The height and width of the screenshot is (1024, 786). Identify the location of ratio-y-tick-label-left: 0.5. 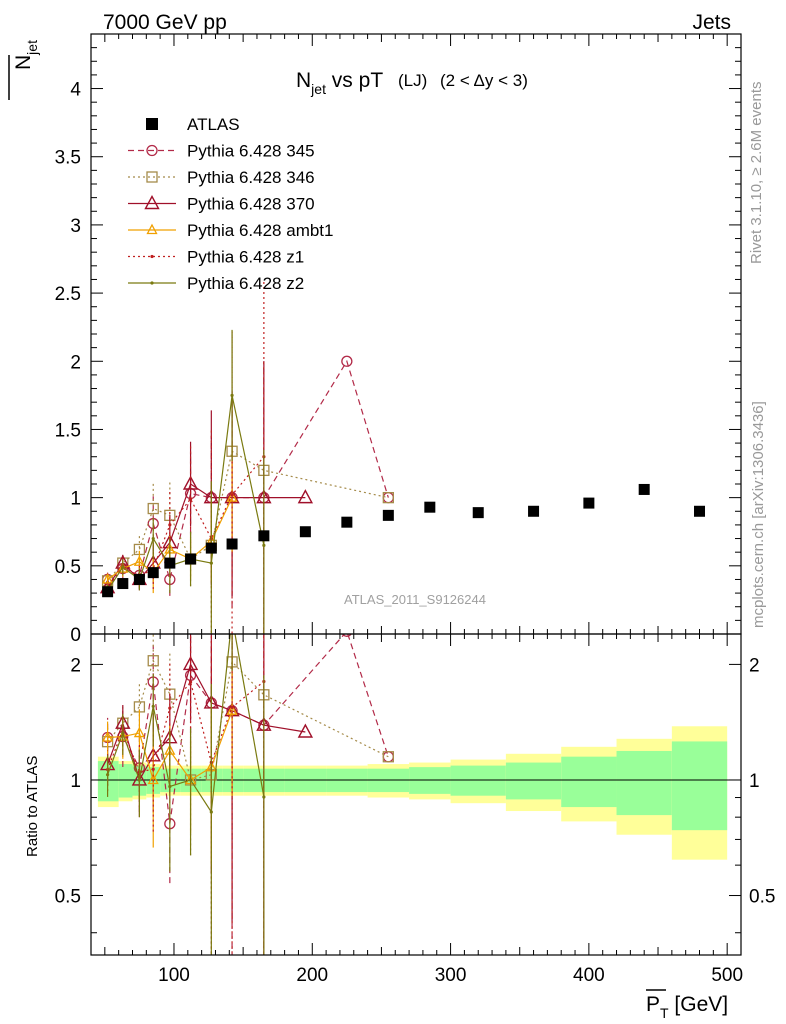
(68, 897).